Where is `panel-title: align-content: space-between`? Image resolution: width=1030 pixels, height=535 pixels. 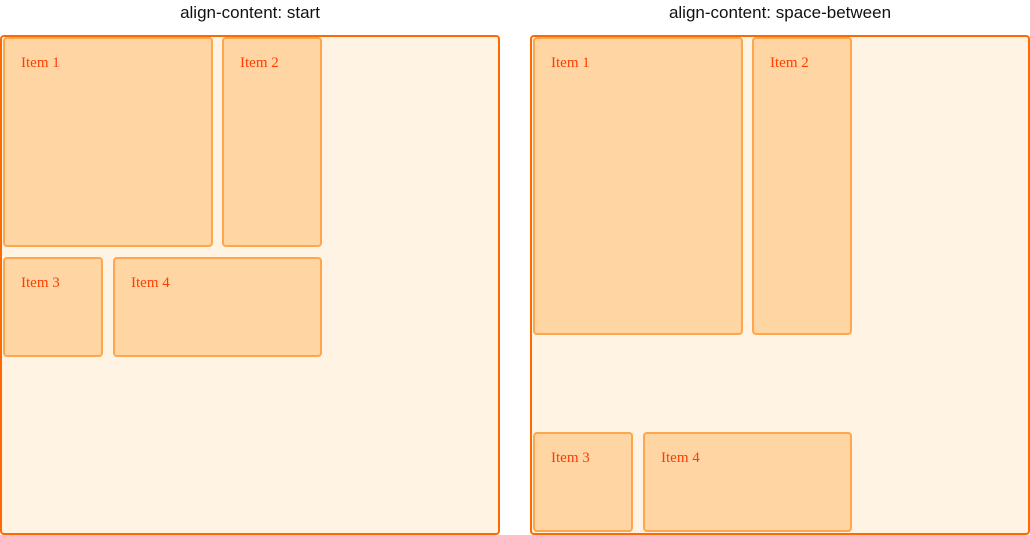 panel-title: align-content: space-between is located at coordinates (780, 12).